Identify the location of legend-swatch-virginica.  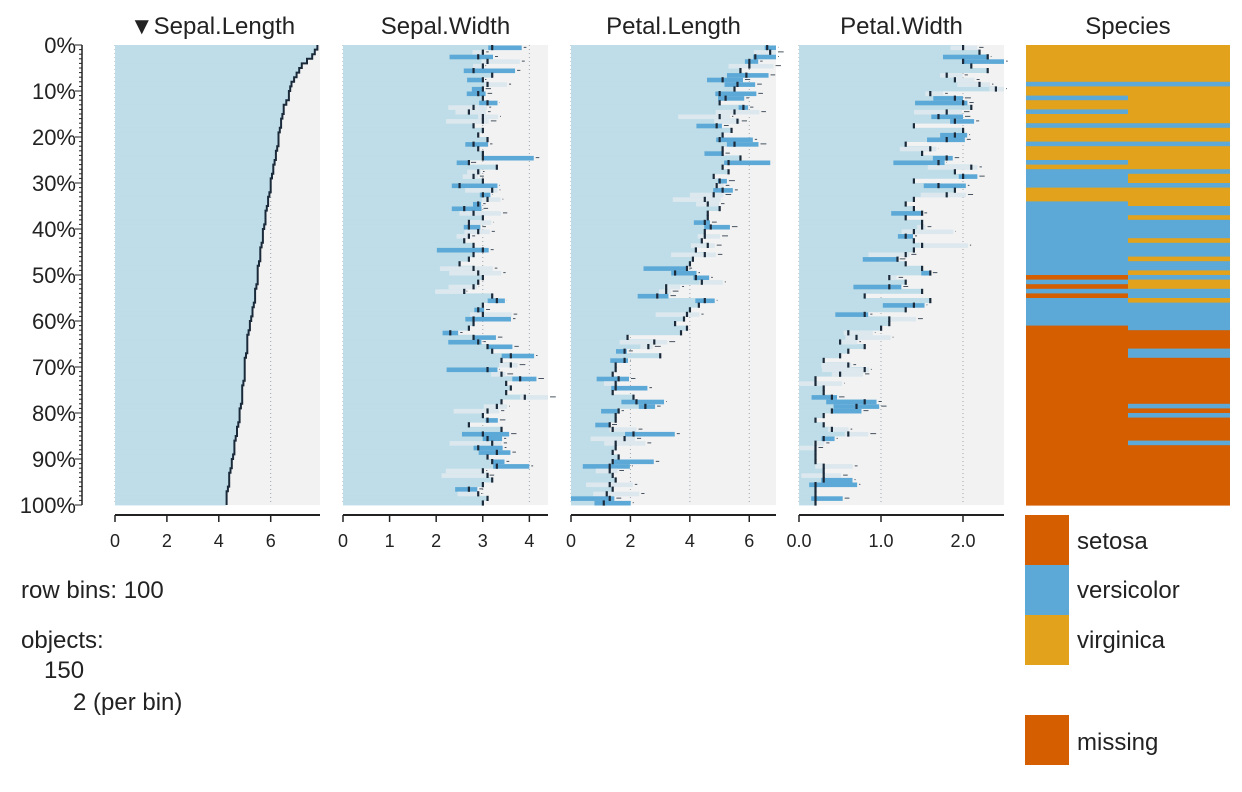
(1047, 640).